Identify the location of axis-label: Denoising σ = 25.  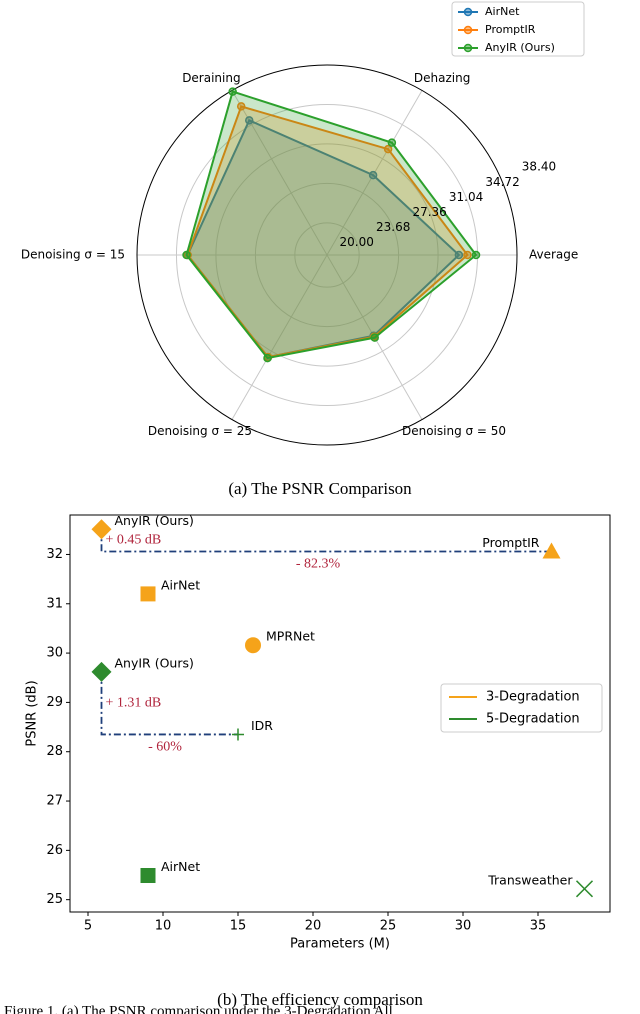
(200, 431).